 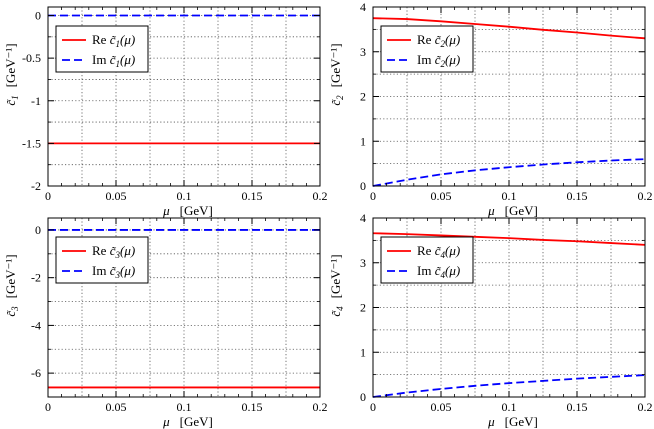 What do you see at coordinates (113, 251) in the screenshot?
I see `legend-label-re: Re c̃3(μ)` at bounding box center [113, 251].